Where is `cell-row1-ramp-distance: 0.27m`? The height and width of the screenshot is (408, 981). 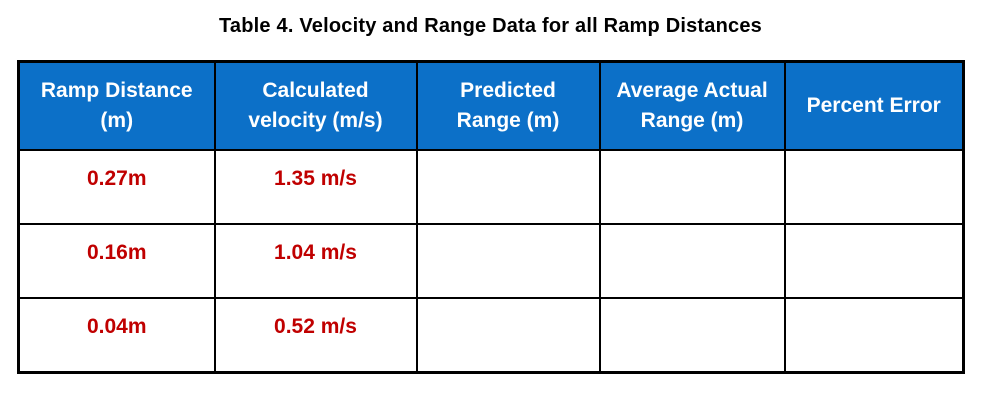 cell-row1-ramp-distance: 0.27m is located at coordinates (116, 187).